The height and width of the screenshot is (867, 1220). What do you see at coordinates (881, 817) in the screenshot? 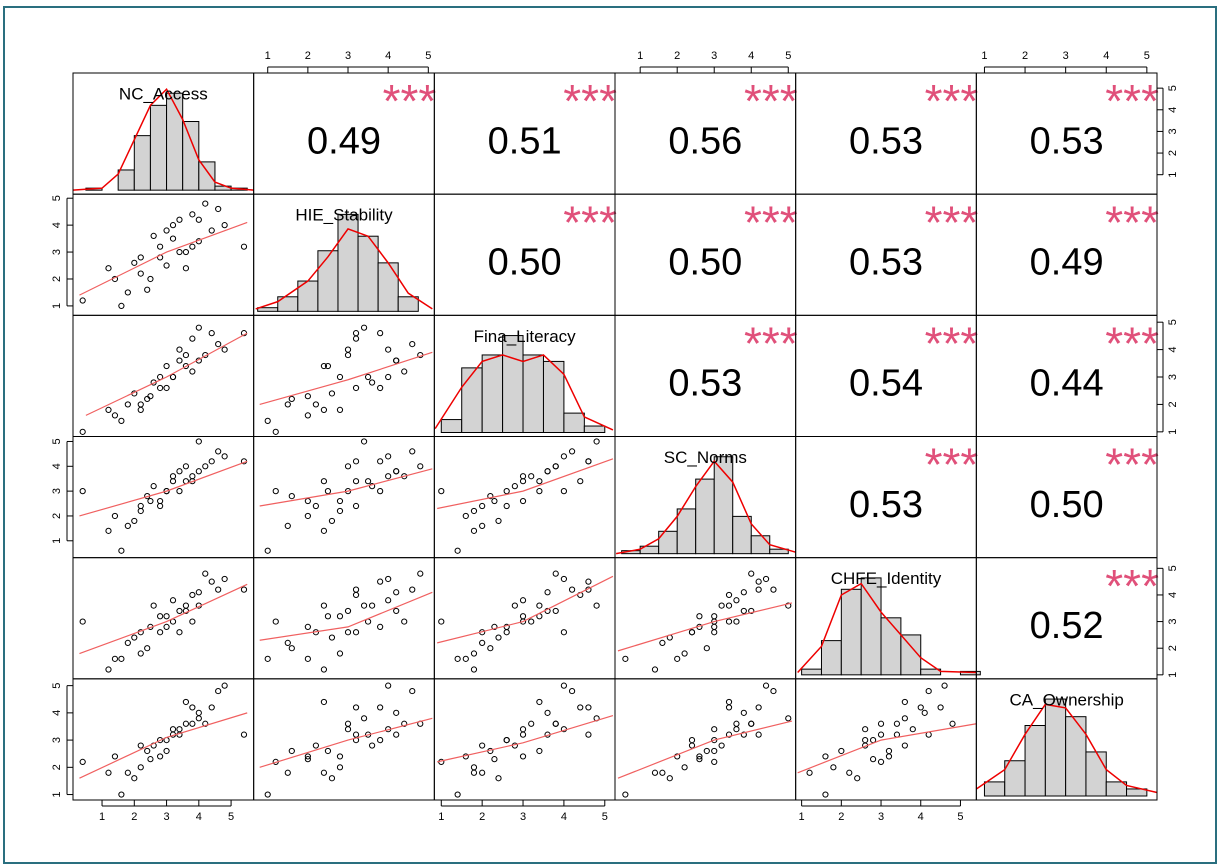
I see `x-tick-label: 3` at bounding box center [881, 817].